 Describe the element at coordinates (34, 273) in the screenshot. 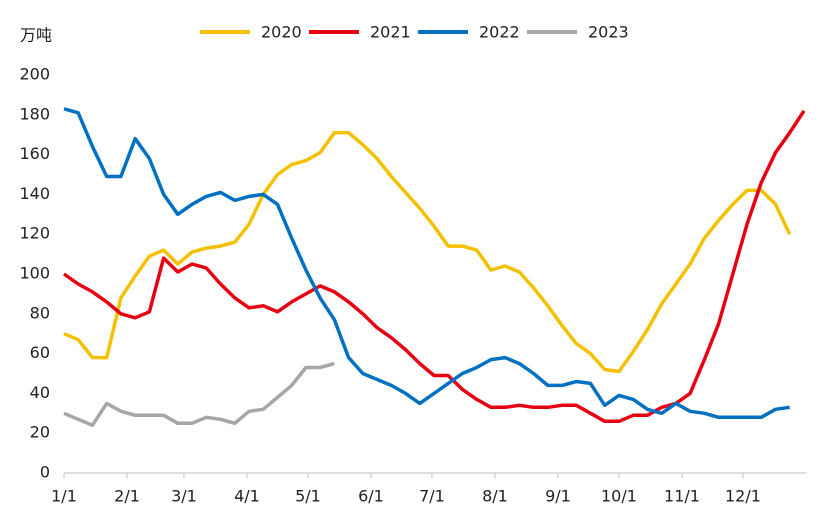

I see `y-tick-label: 100` at that location.